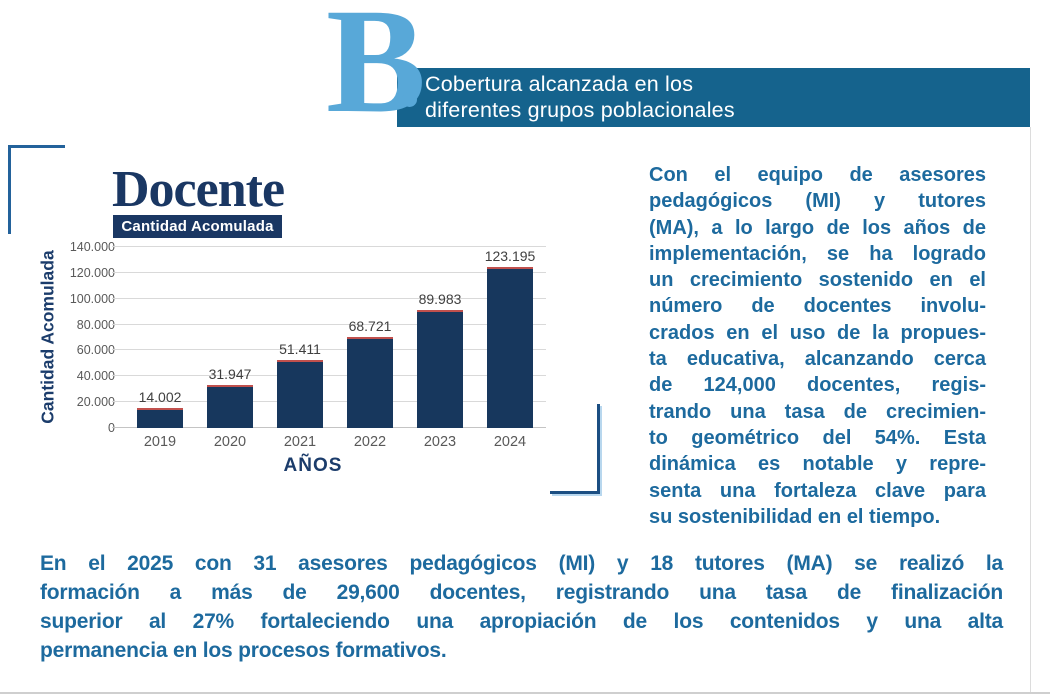 The height and width of the screenshot is (699, 1050). Describe the element at coordinates (440, 298) in the screenshot. I see `bar-value-label: 89.983` at that location.